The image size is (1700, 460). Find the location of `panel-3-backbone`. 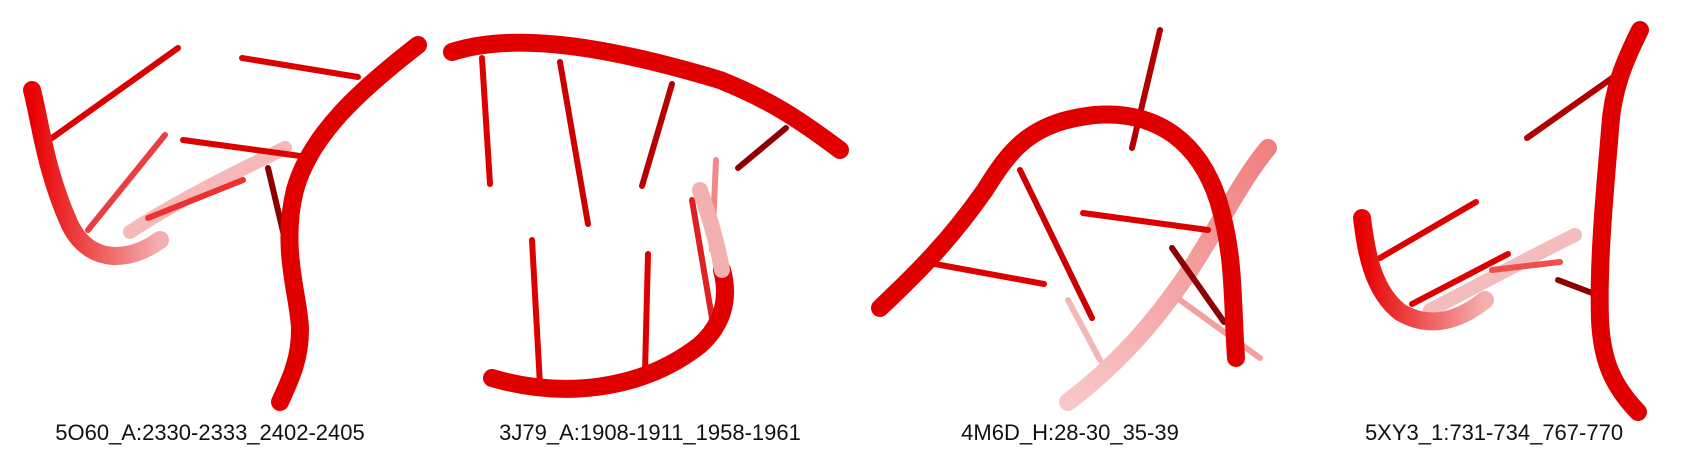

panel-3-backbone is located at coordinates (1058, 236).